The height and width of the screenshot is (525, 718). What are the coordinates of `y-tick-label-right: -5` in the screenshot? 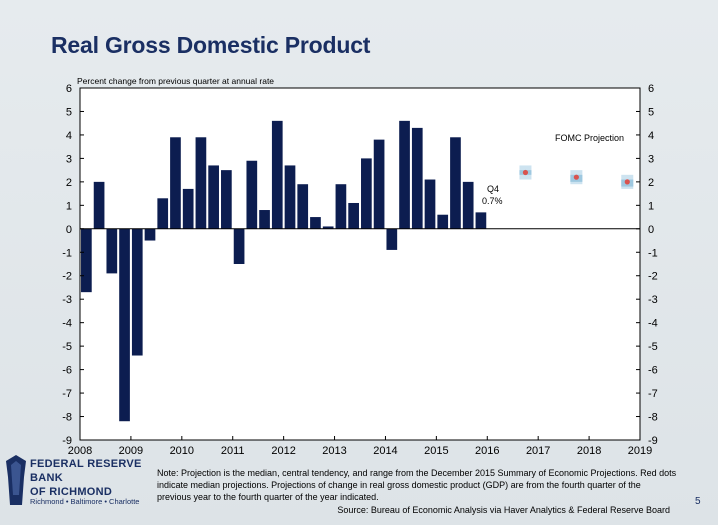 It's located at (653, 347).